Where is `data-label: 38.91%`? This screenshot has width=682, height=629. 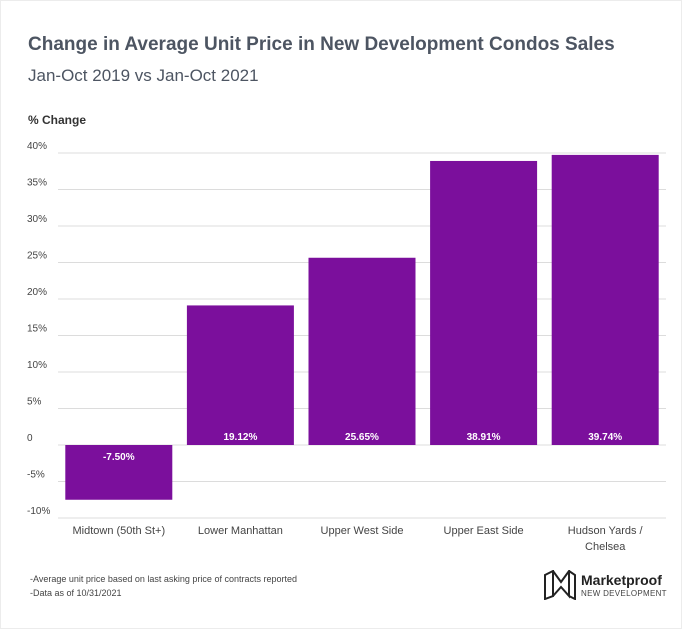
data-label: 38.91% is located at coordinates (484, 437).